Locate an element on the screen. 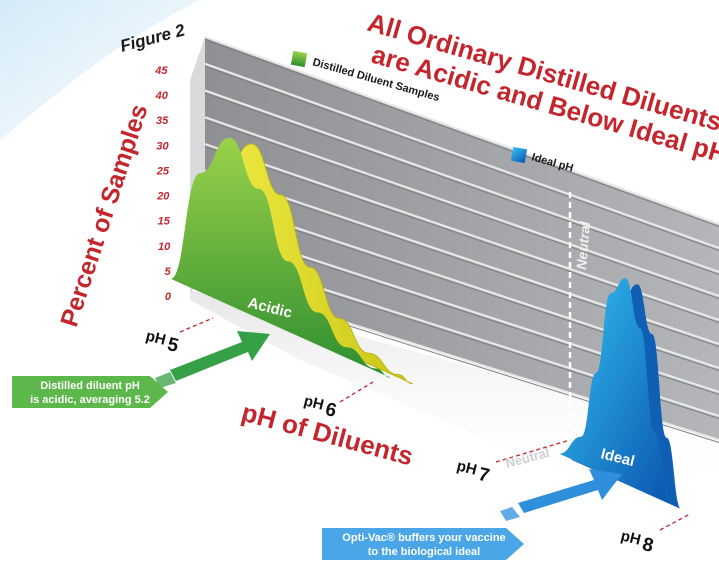 Image resolution: width=719 pixels, height=561 pixels. x-tick-label-ph5: pH5 is located at coordinates (162, 342).